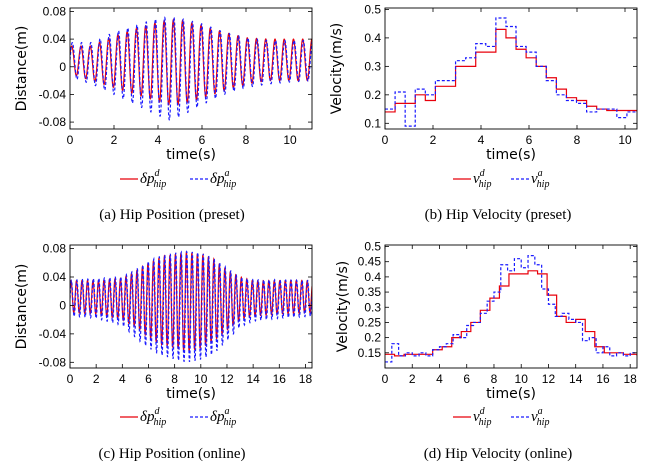 This screenshot has width=657, height=468. Describe the element at coordinates (603, 379) in the screenshot. I see `x-tick-label: 16` at that location.